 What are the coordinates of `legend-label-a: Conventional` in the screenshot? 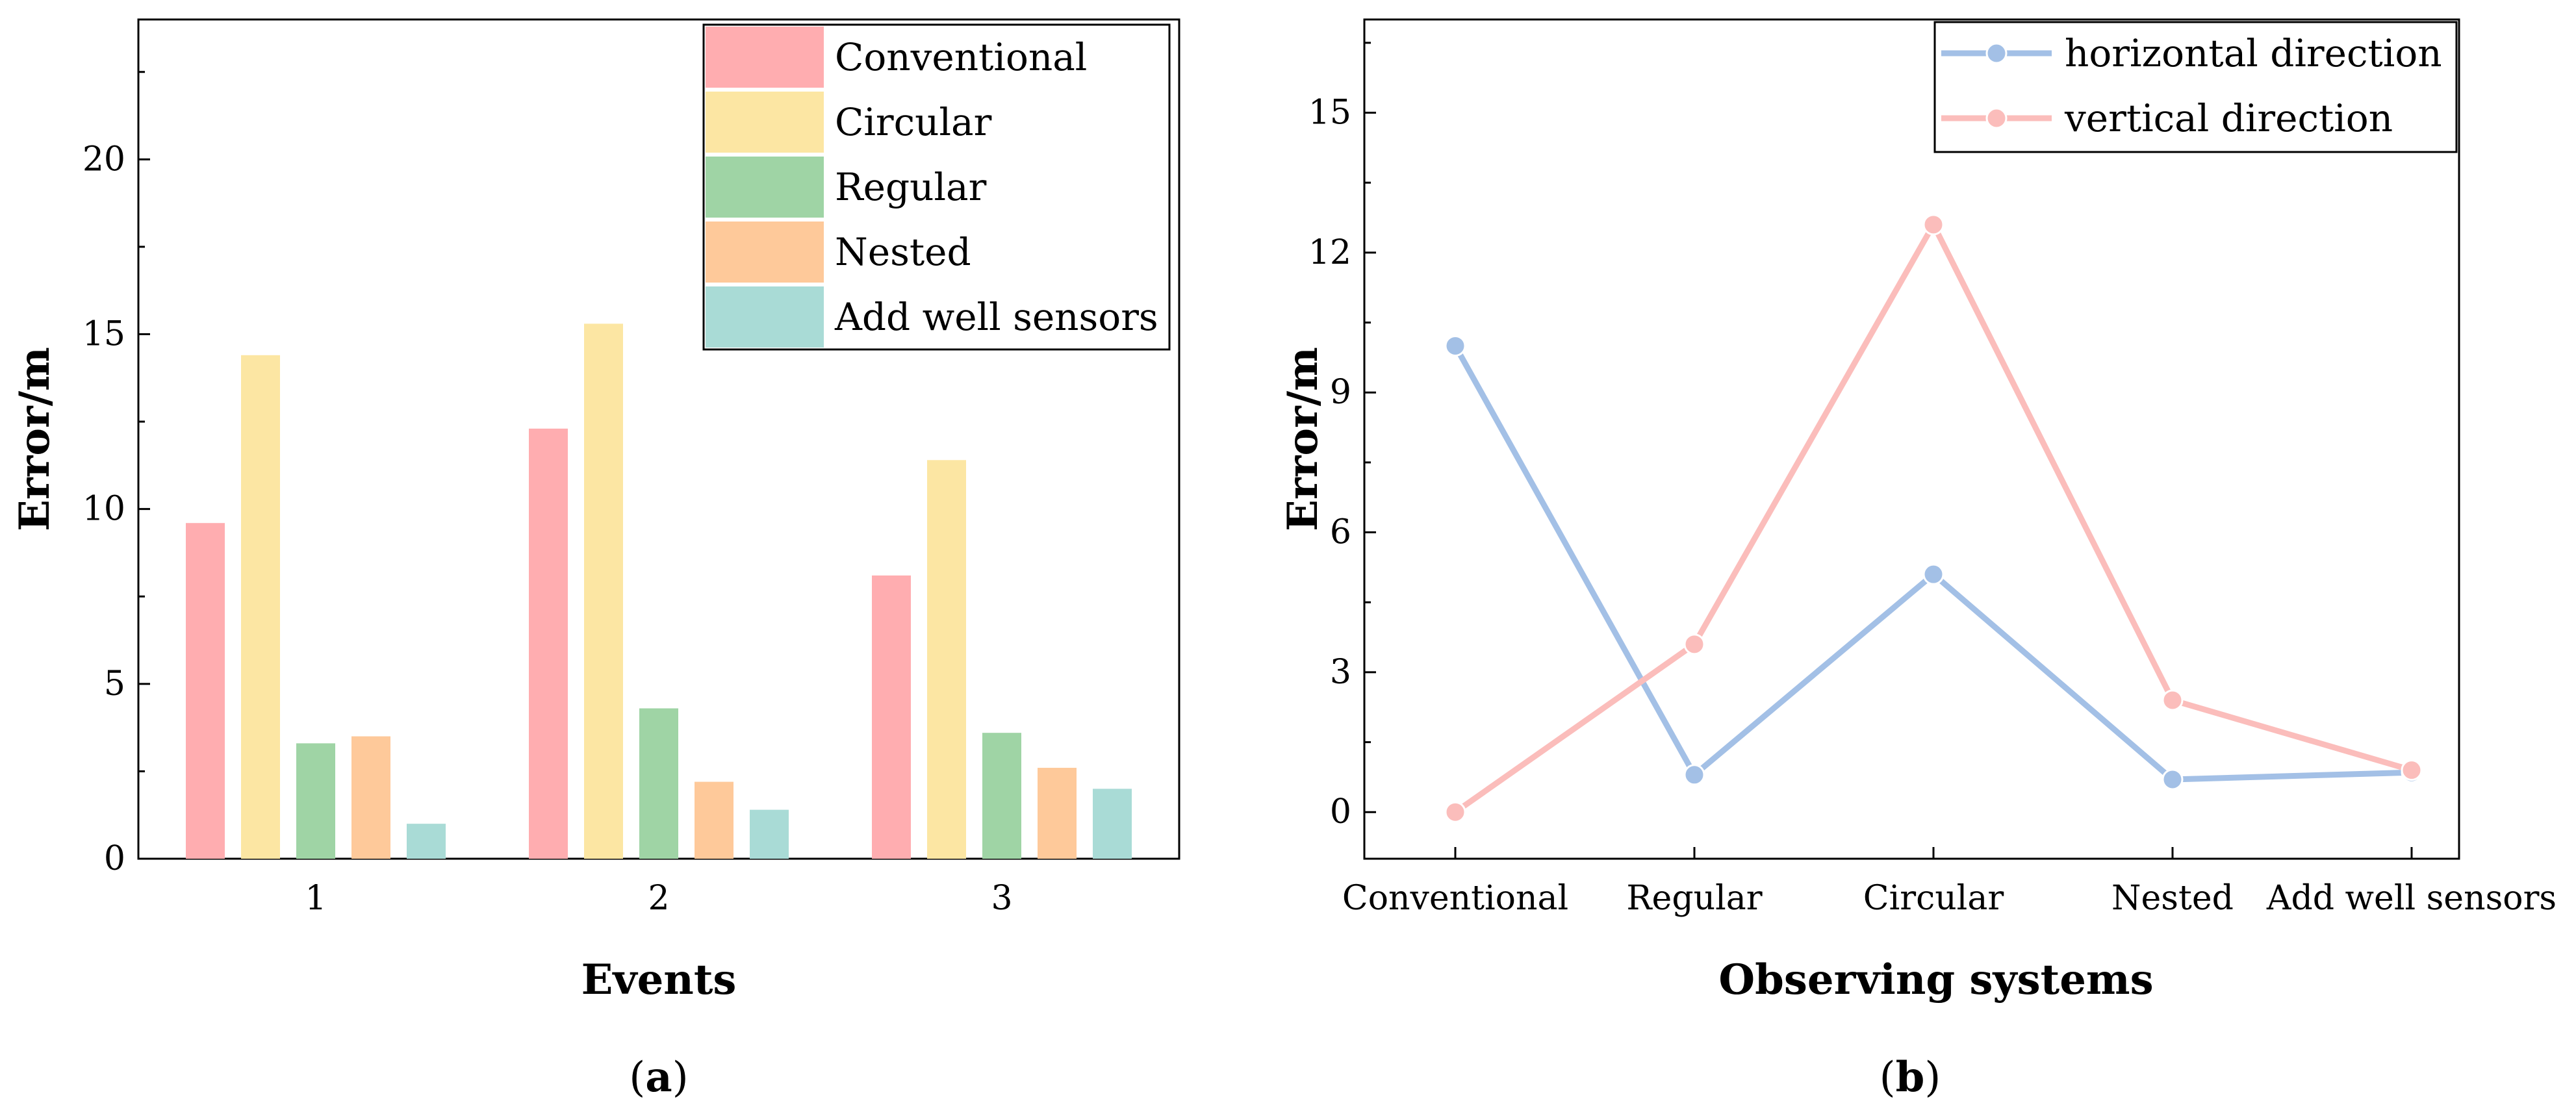 It's located at (961, 57).